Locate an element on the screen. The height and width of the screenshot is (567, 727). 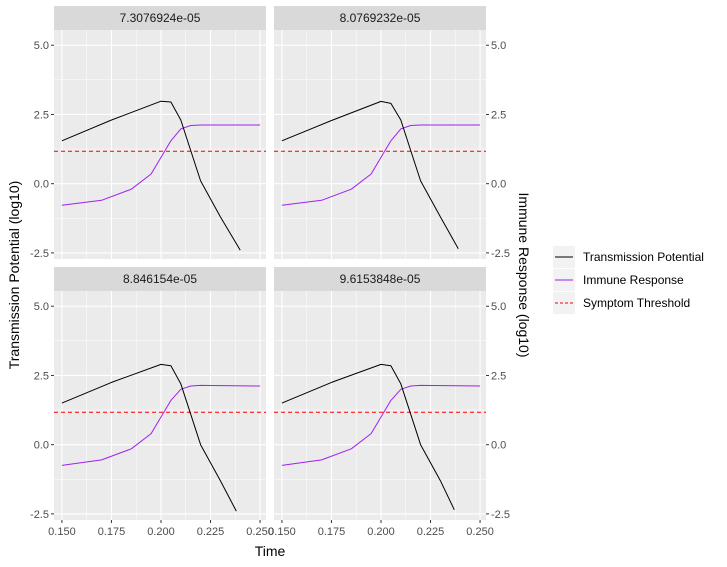
facet-panel: 7.3076924e-05 is located at coordinates (160, 132).